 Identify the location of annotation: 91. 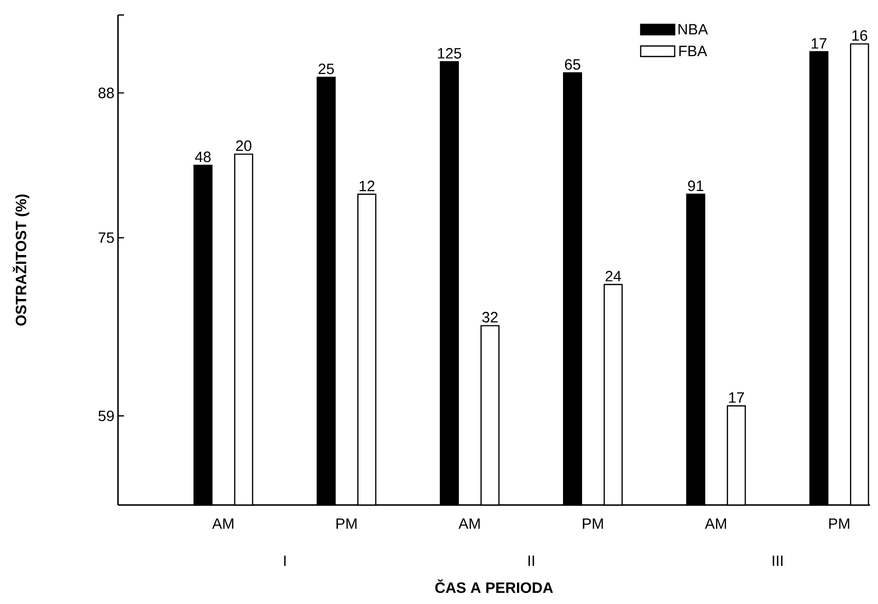
(696, 186).